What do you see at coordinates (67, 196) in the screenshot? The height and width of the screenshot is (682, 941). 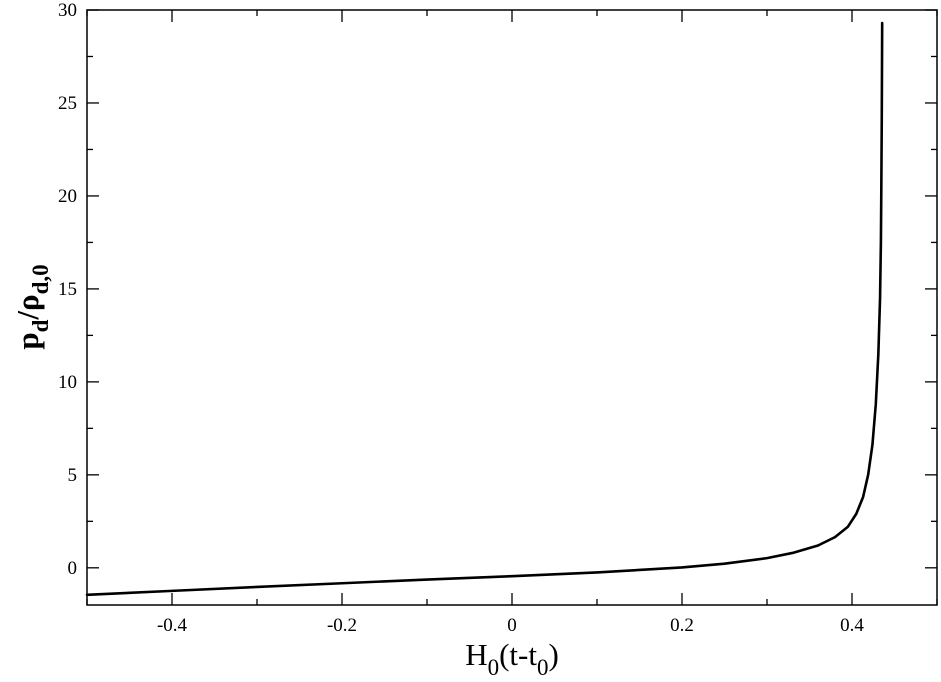 I see `y-tick-label: 20` at bounding box center [67, 196].